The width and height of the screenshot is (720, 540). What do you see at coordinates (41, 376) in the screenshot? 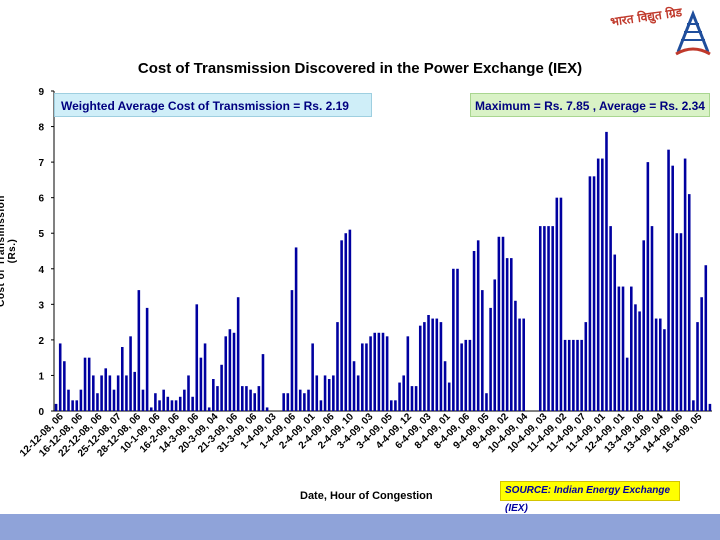
I see `y-tick-label: 1` at bounding box center [41, 376].